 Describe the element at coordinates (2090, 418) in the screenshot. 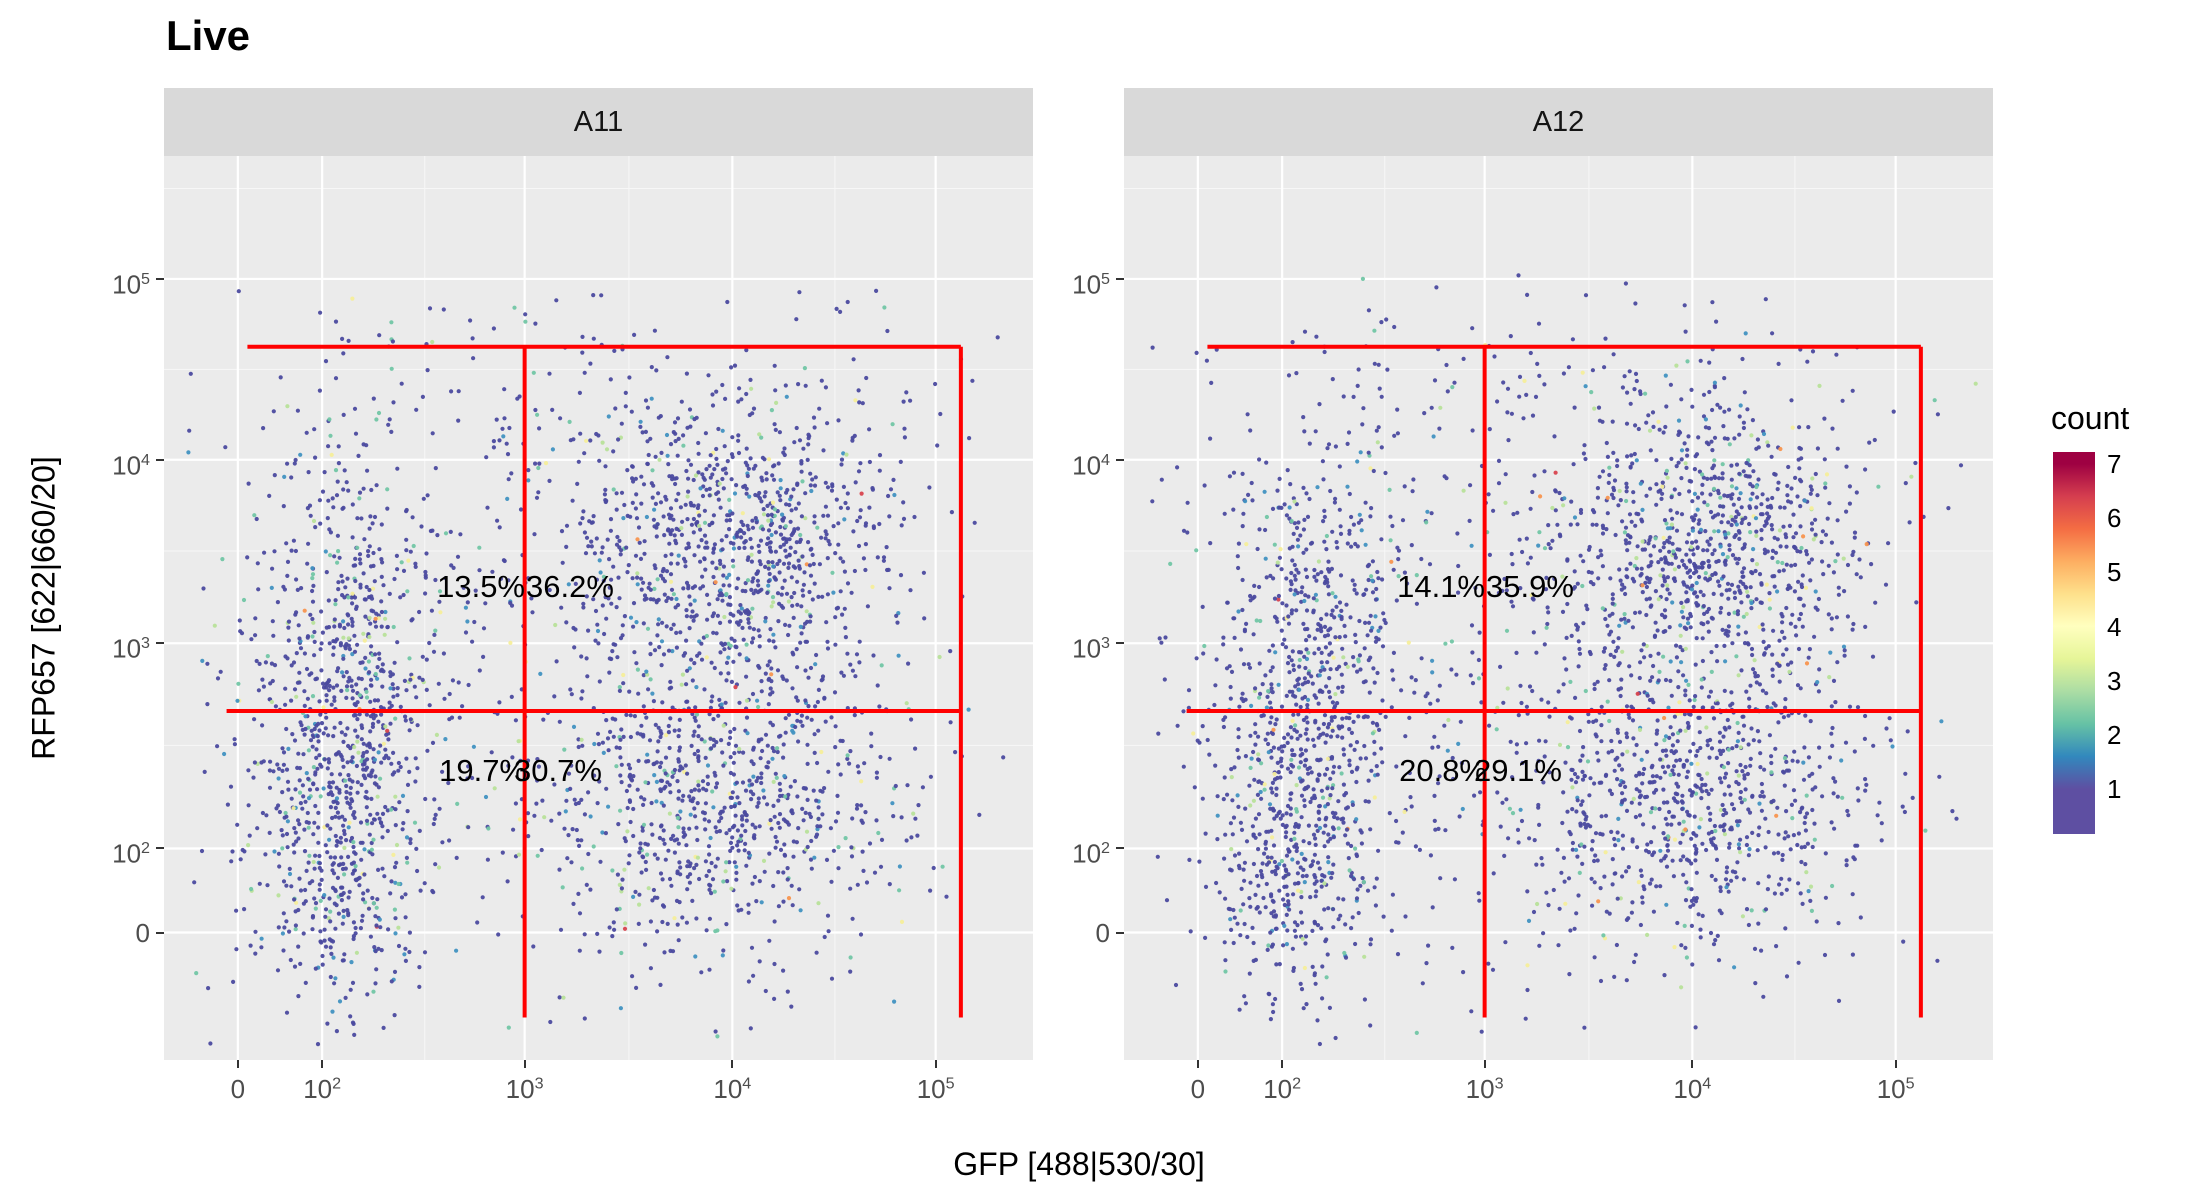

I see `legend-title: count` at that location.